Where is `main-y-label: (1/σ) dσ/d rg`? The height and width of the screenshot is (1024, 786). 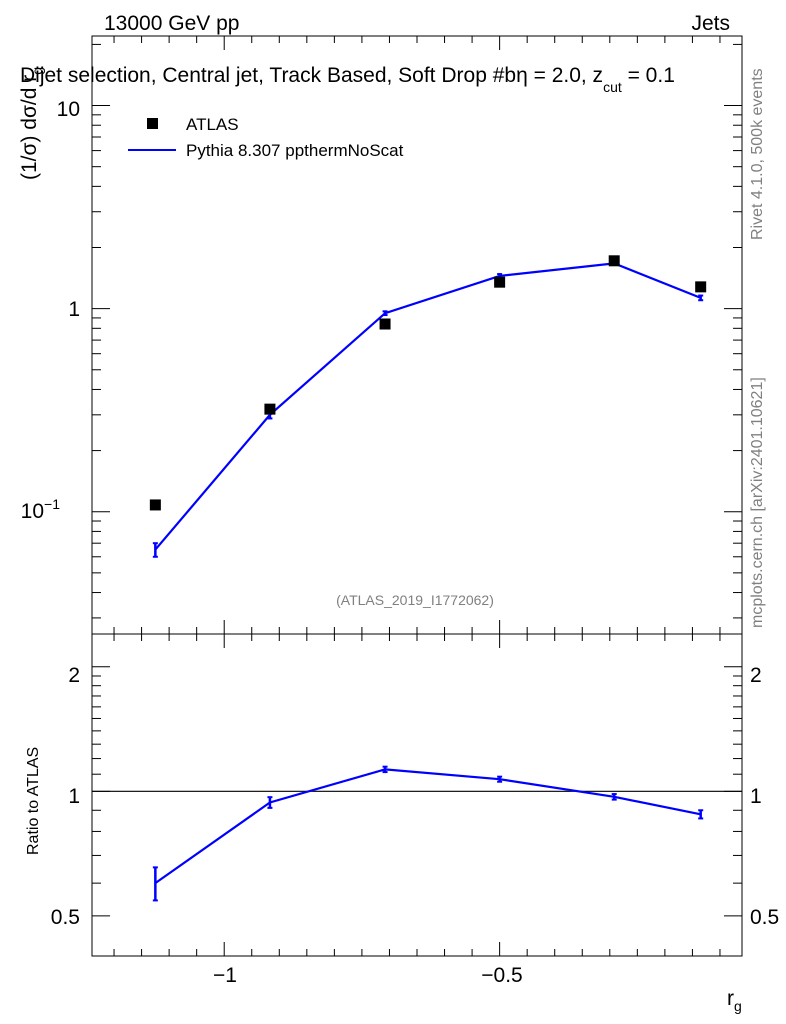
main-y-label: (1/σ) dσ/d rg is located at coordinates (31, 123).